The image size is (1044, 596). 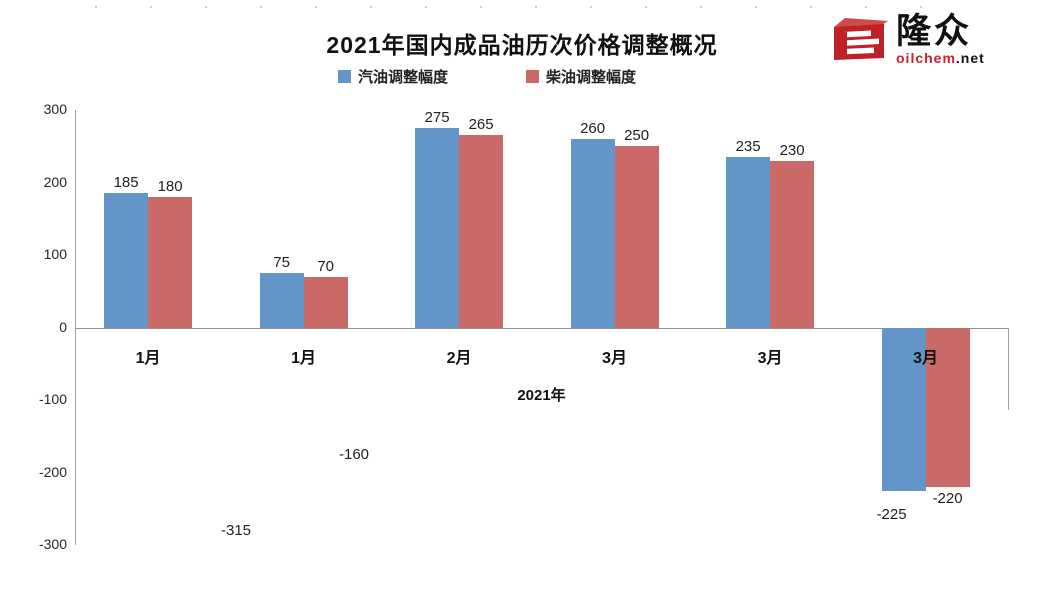 I want to click on y-axis-line, so click(x=75, y=327).